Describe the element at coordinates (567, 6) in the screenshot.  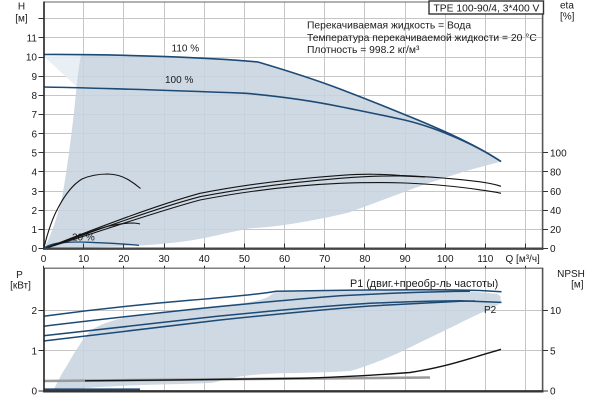
I see `svg-text: eta` at that location.